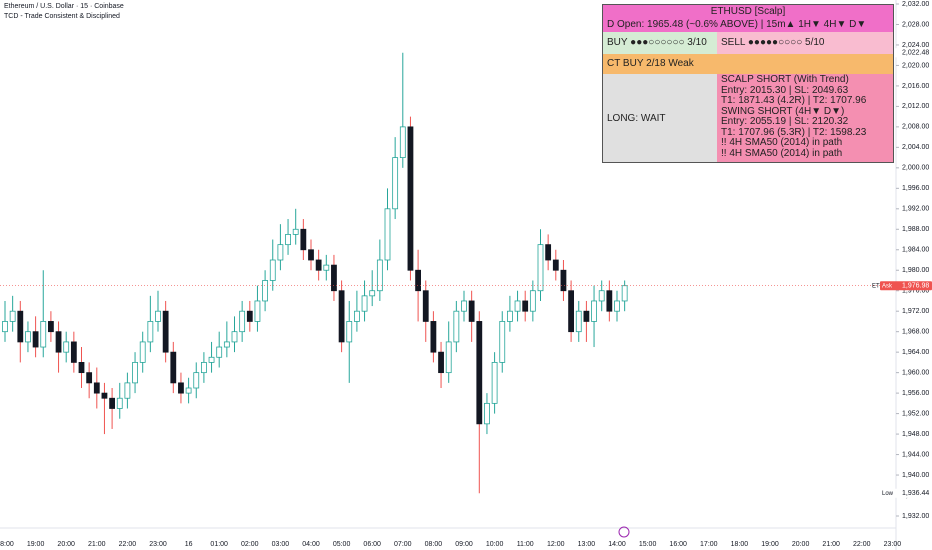  Describe the element at coordinates (785, 79) in the screenshot. I see `signal-line: SCALP SHORT (With Trend)` at that location.